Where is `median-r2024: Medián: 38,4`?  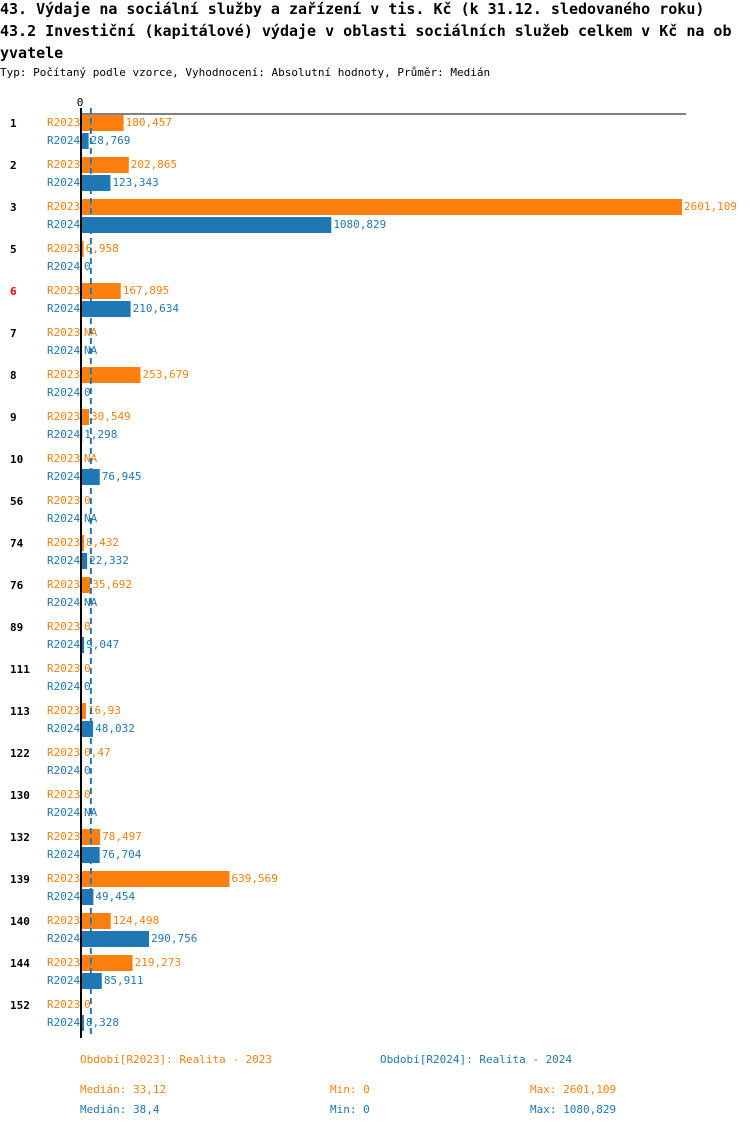
median-r2024: Medián: 38,4 is located at coordinates (120, 1109).